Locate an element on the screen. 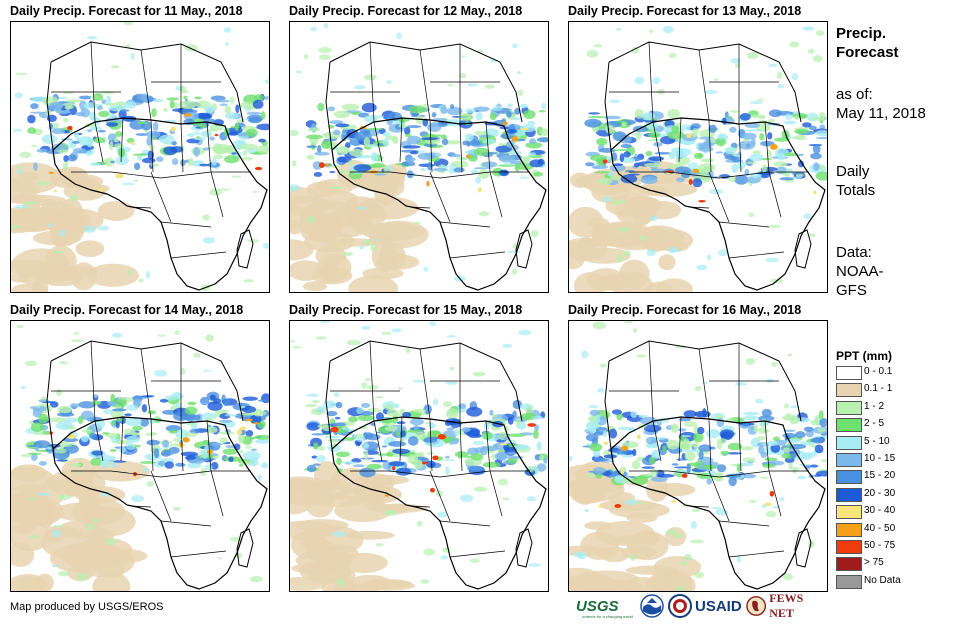 This screenshot has height=626, width=967. precip-map is located at coordinates (698, 157).